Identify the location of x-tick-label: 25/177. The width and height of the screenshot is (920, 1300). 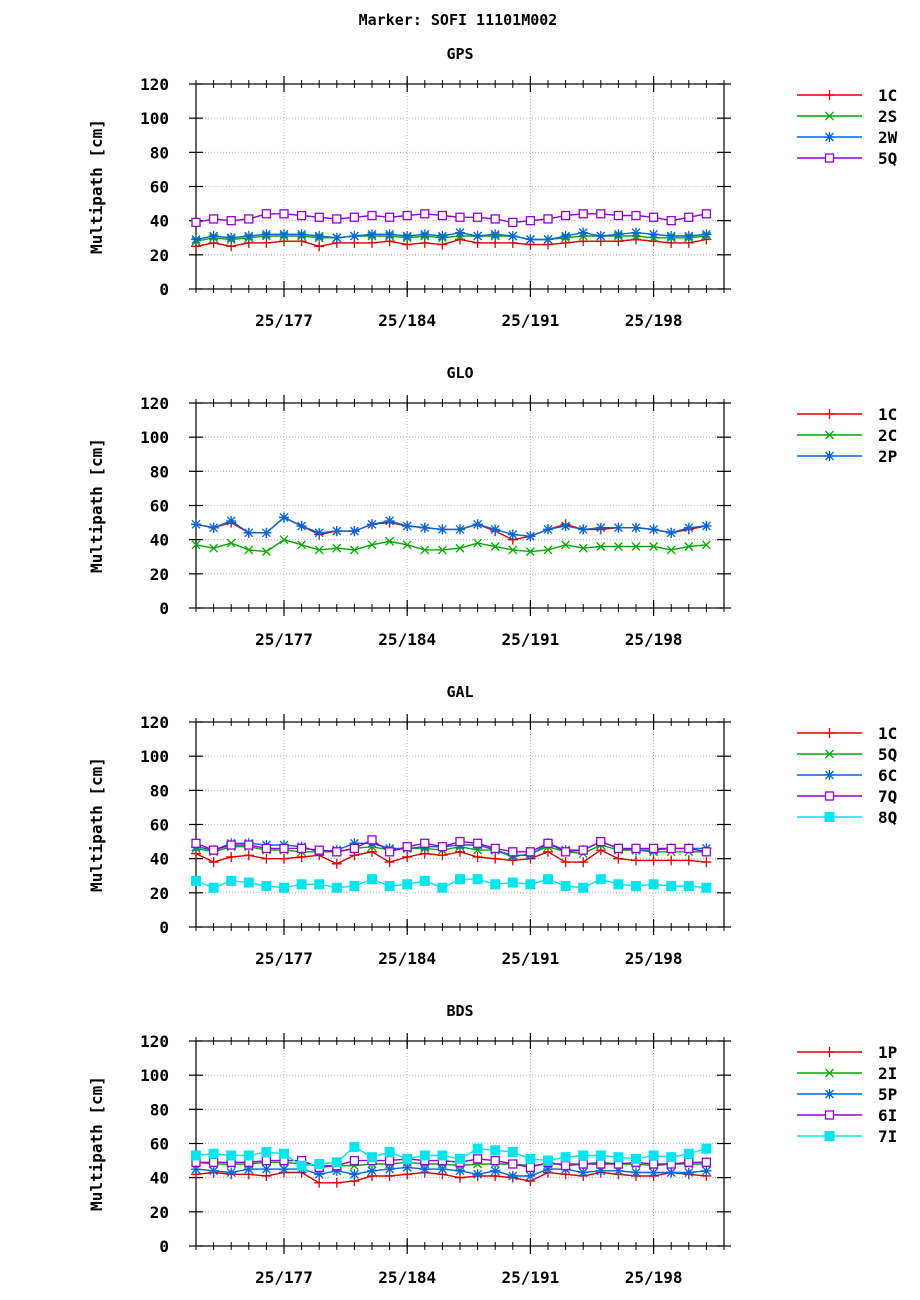
(284, 320).